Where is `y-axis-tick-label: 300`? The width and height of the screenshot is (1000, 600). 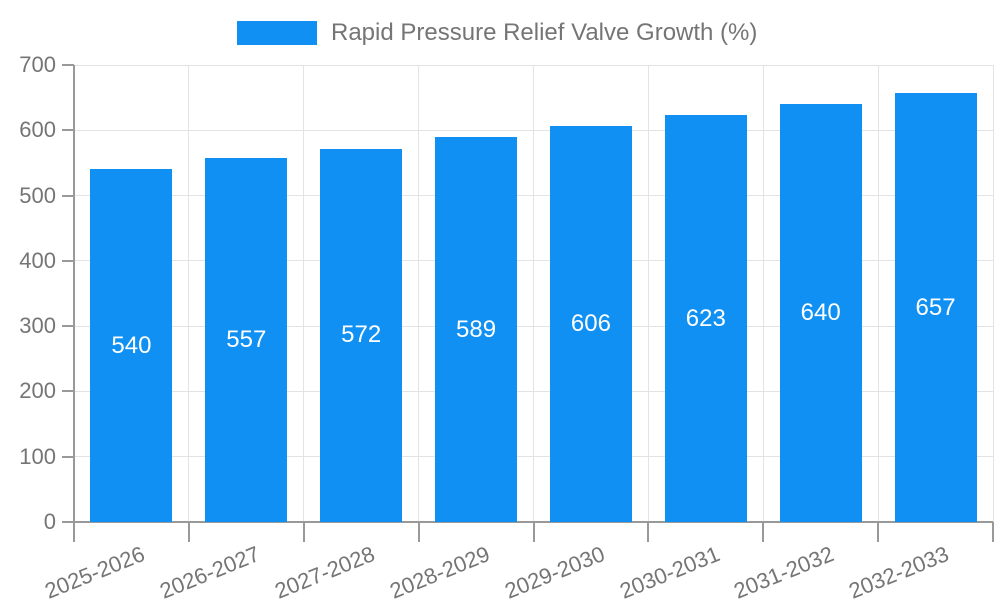 y-axis-tick-label: 300 is located at coordinates (37, 326).